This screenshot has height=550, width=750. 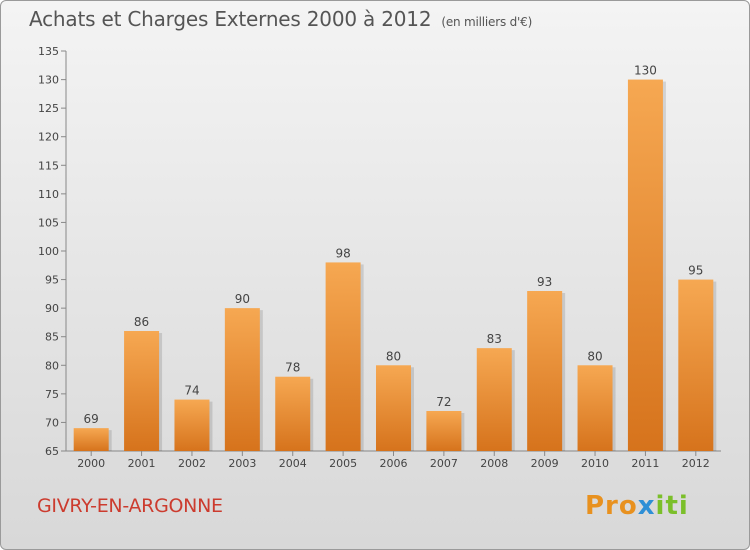 I want to click on bar-value-label: 98, so click(x=342, y=253).